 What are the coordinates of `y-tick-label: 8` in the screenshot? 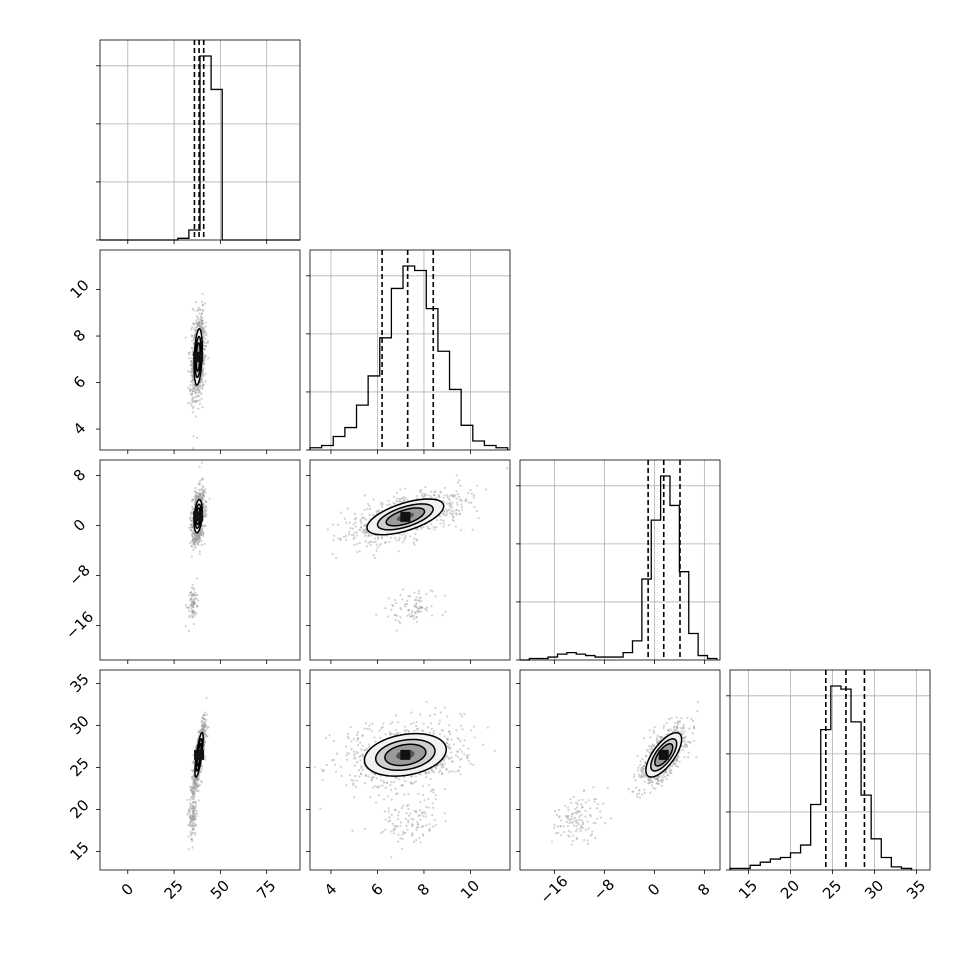 It's located at (79, 475).